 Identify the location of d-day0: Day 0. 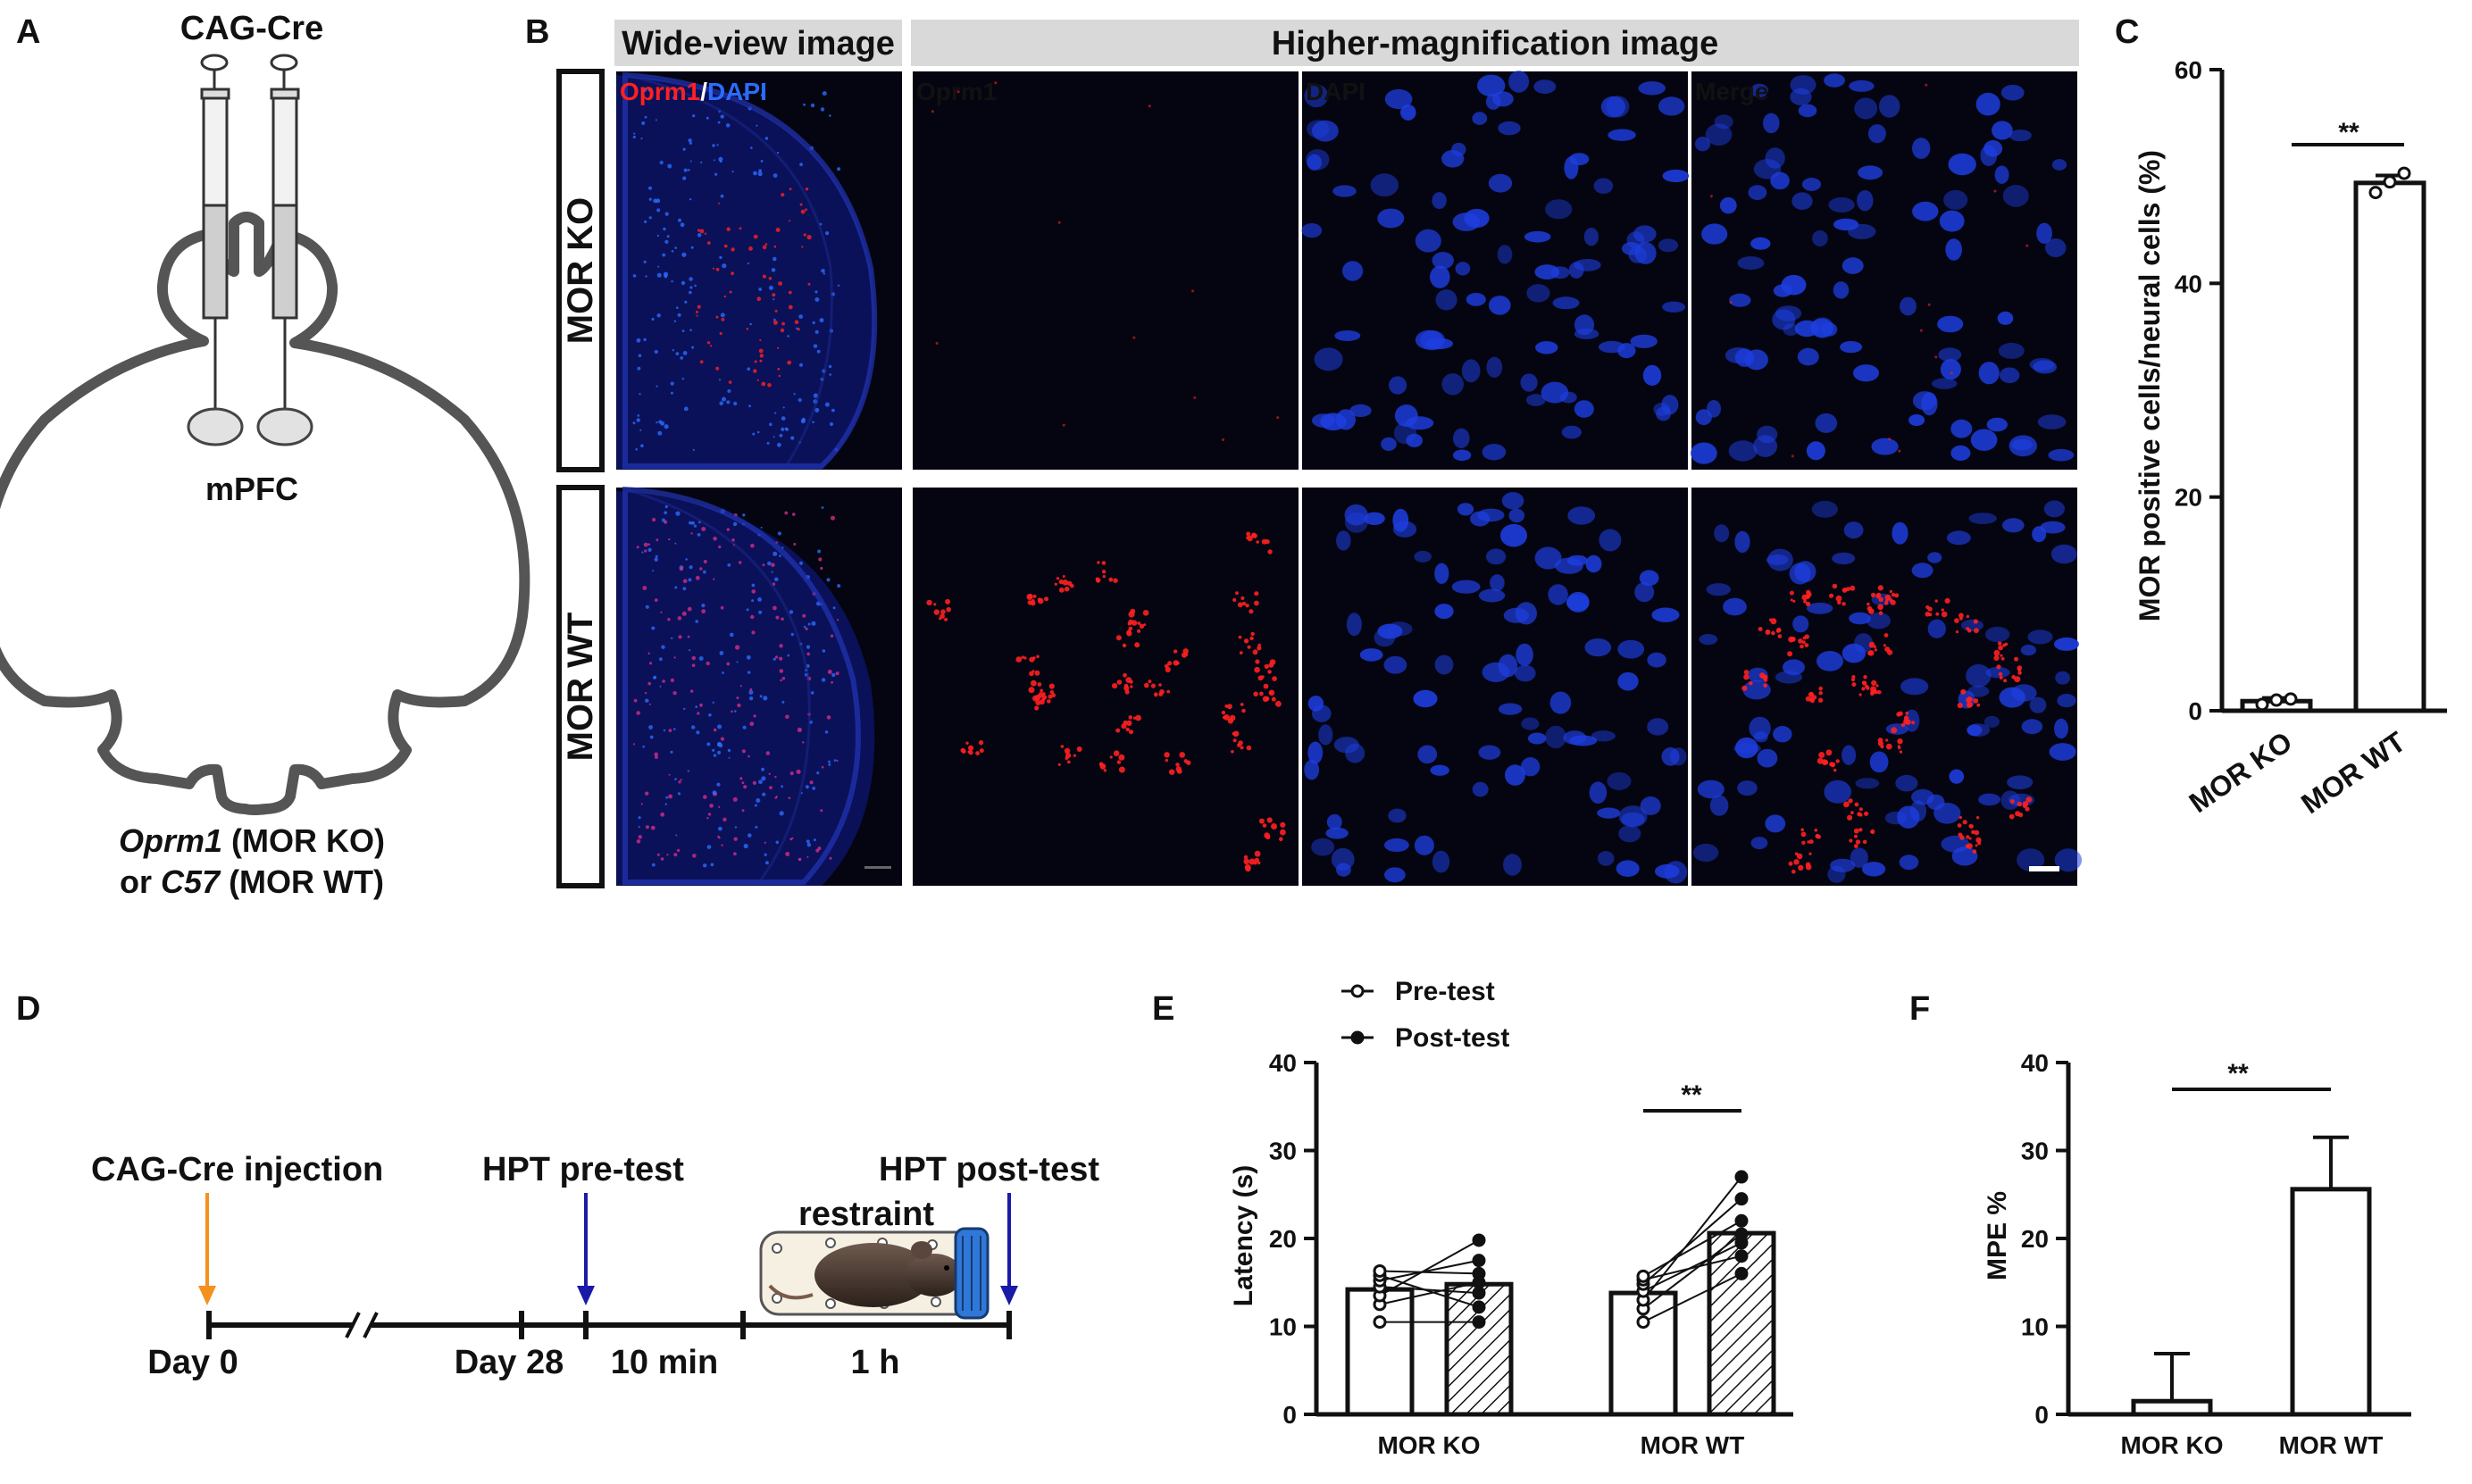
(193, 1362).